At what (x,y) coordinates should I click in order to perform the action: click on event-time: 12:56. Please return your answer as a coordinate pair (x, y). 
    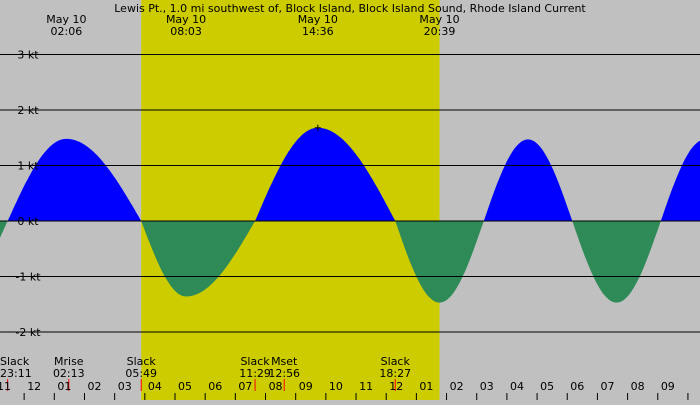
    Looking at the image, I should click on (284, 373).